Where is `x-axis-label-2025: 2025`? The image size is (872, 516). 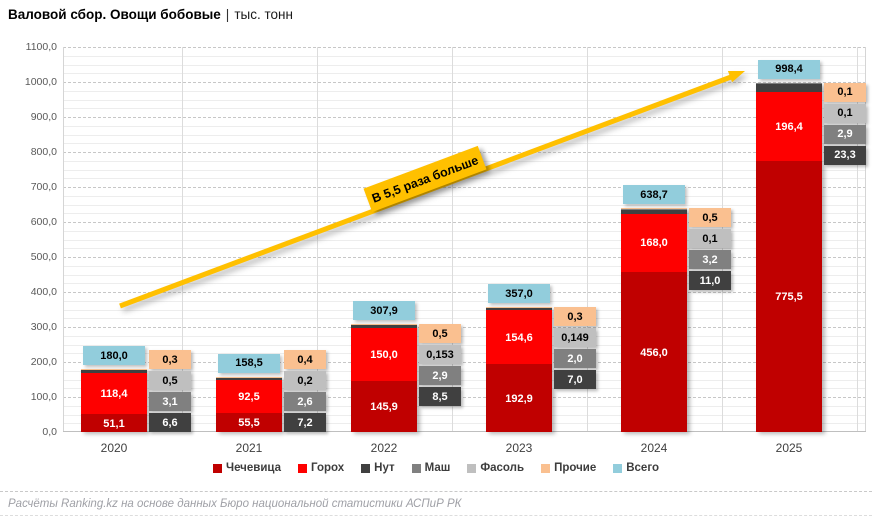
x-axis-label-2025: 2025 is located at coordinates (789, 448).